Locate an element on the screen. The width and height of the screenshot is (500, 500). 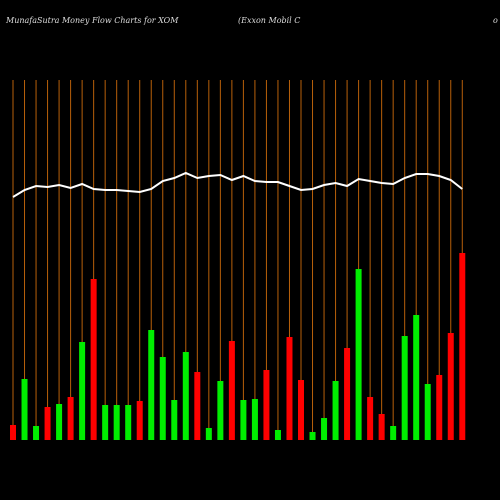
chart-subtitle: (Exxon Mobil C is located at coordinates (269, 20).